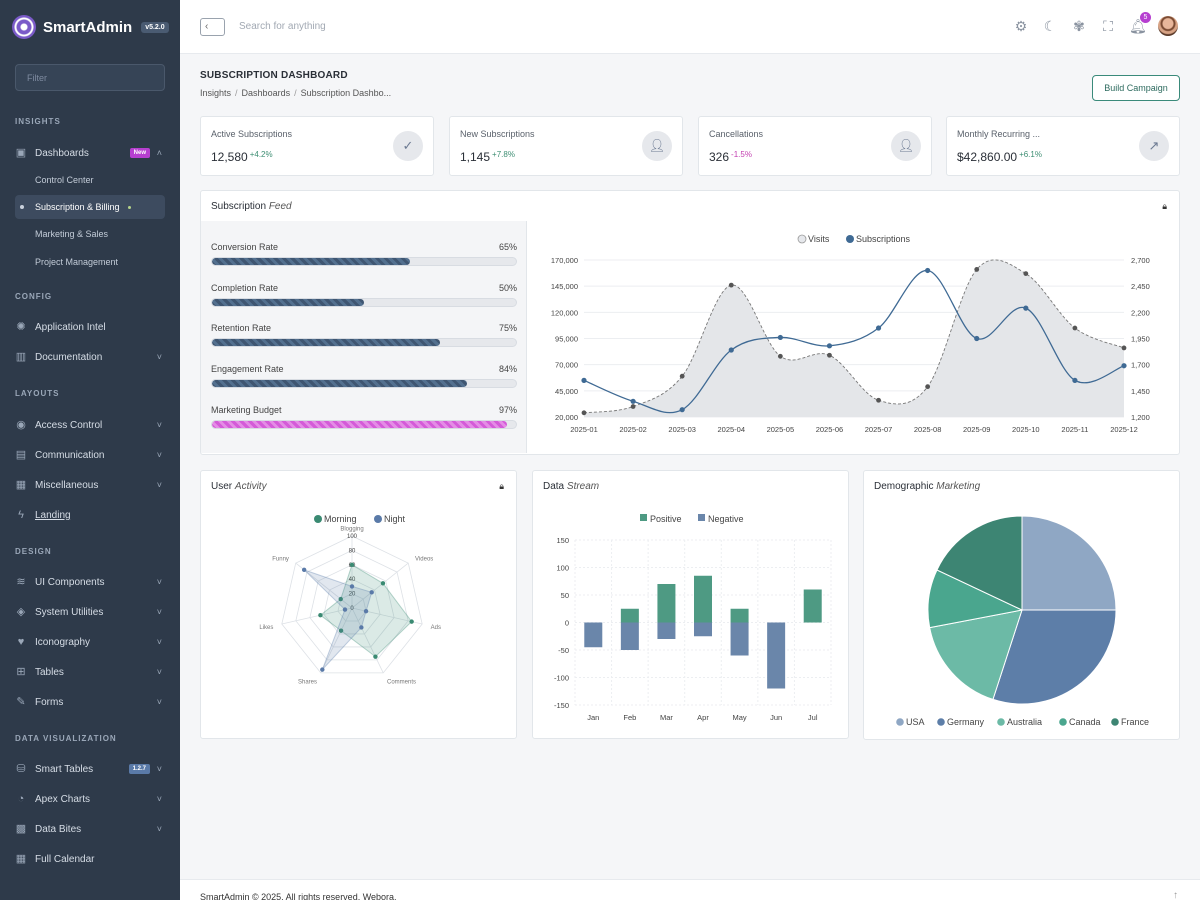 This screenshot has height=900, width=1200. I want to click on settings-icon: ⚙, so click(1021, 26).